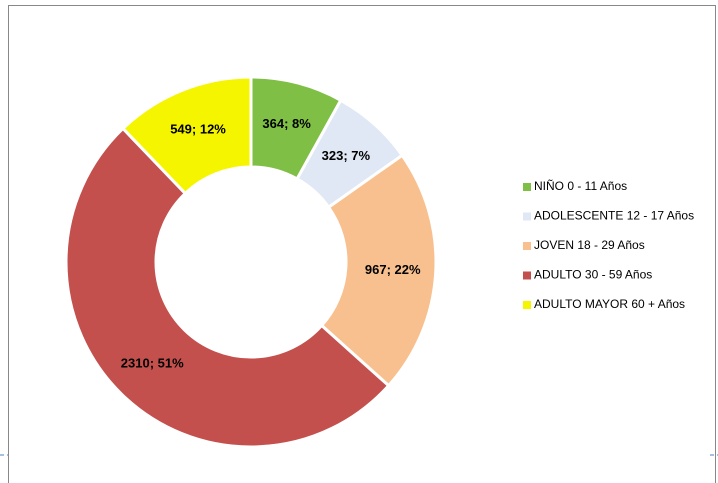 This screenshot has width=718, height=483. Describe the element at coordinates (152, 362) in the screenshot. I see `data-label: 2310; 51%` at that location.